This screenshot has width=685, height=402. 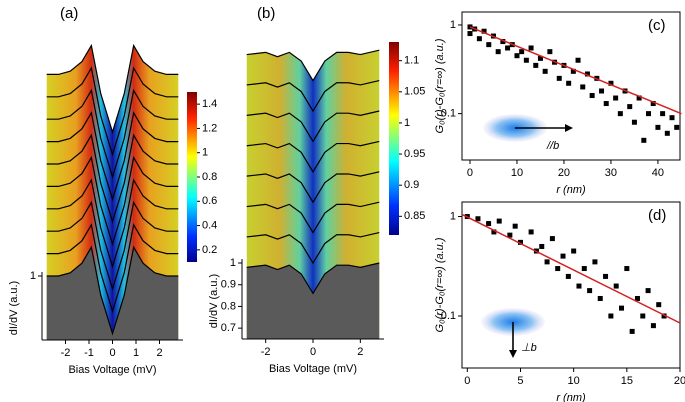 I want to click on colorbar-tick-label: 1.1, so click(x=411, y=61).